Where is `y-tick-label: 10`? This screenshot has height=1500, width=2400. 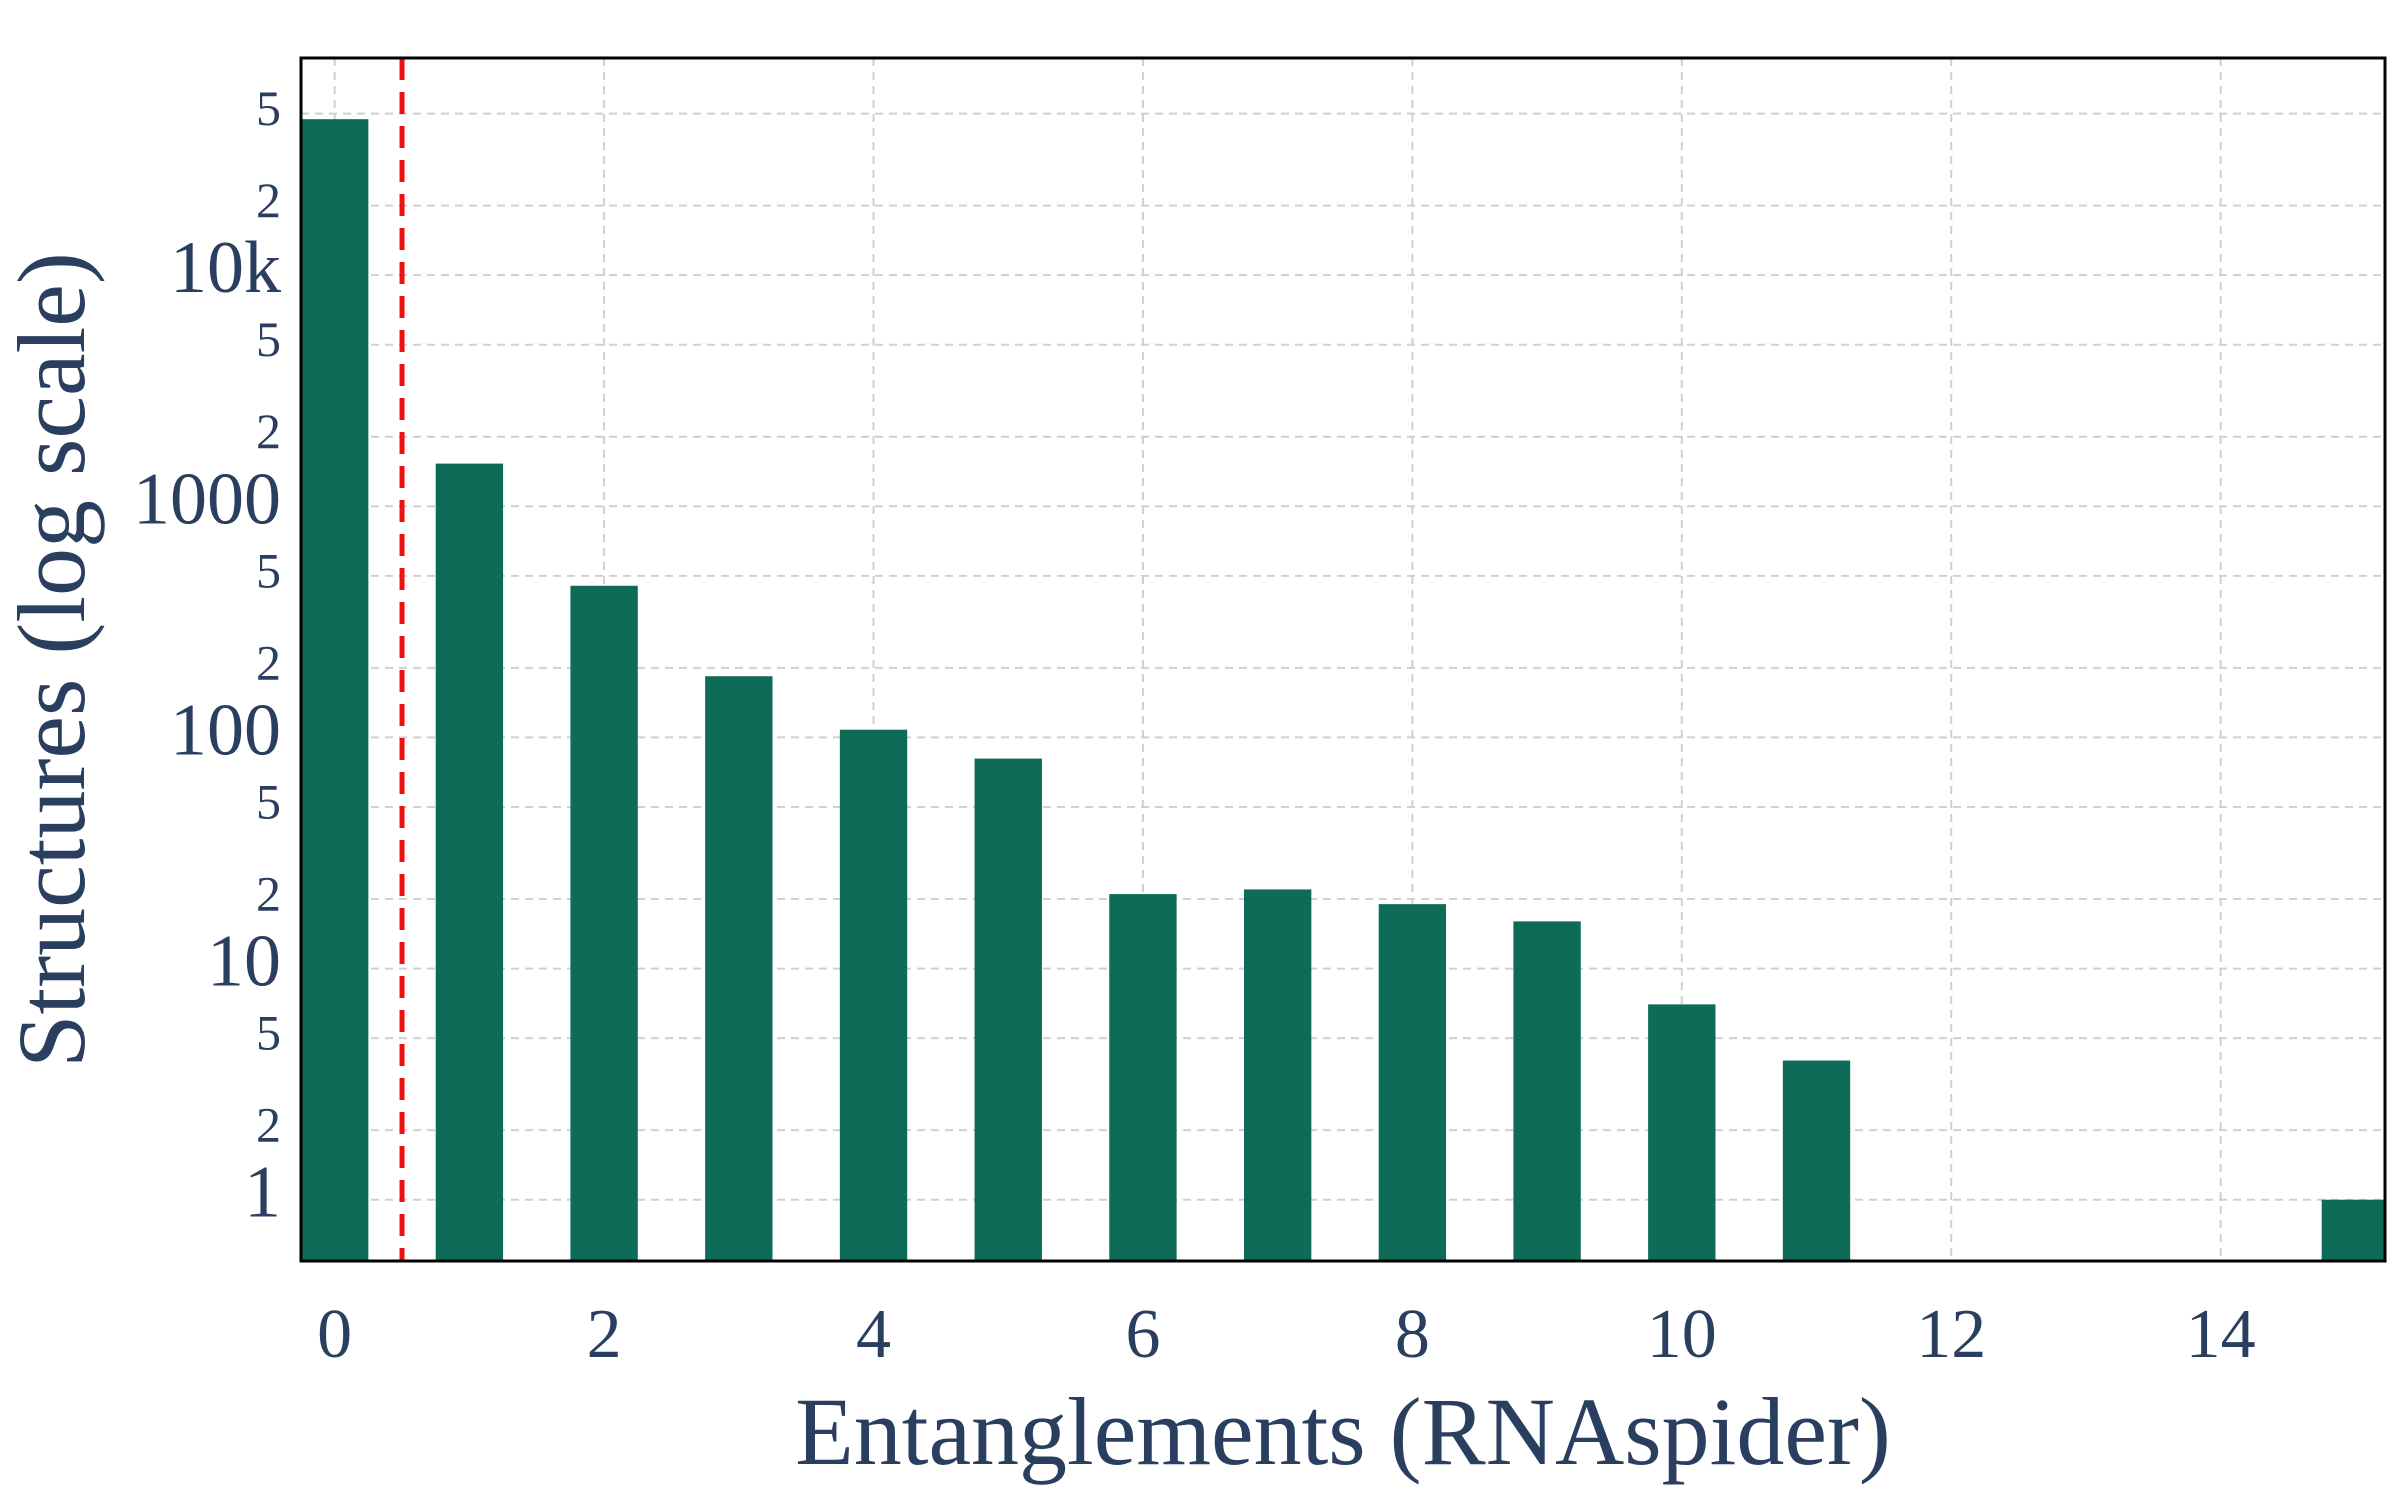 y-tick-label: 10 is located at coordinates (244, 962).